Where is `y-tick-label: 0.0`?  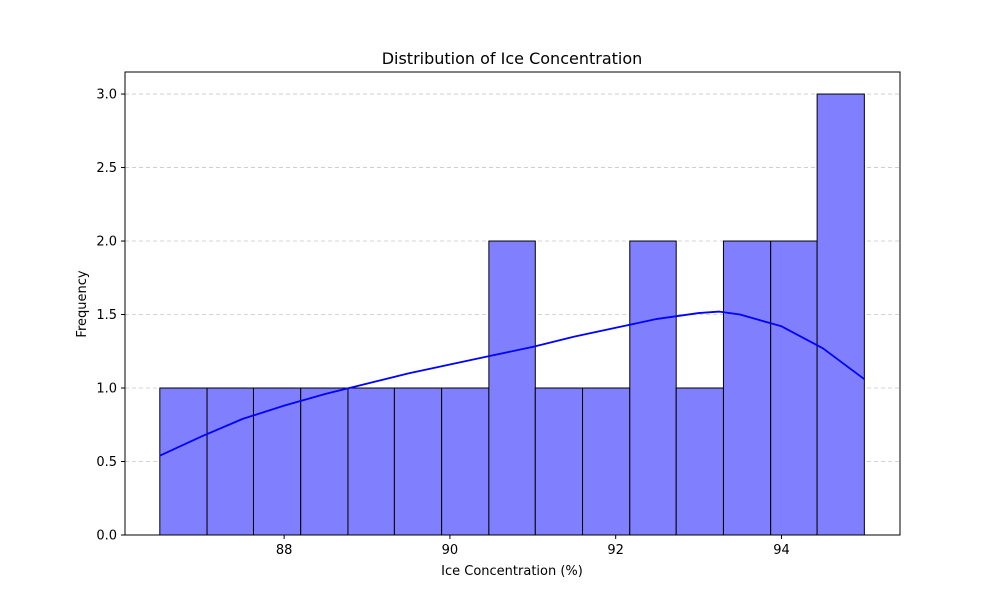 y-tick-label: 0.0 is located at coordinates (106, 536).